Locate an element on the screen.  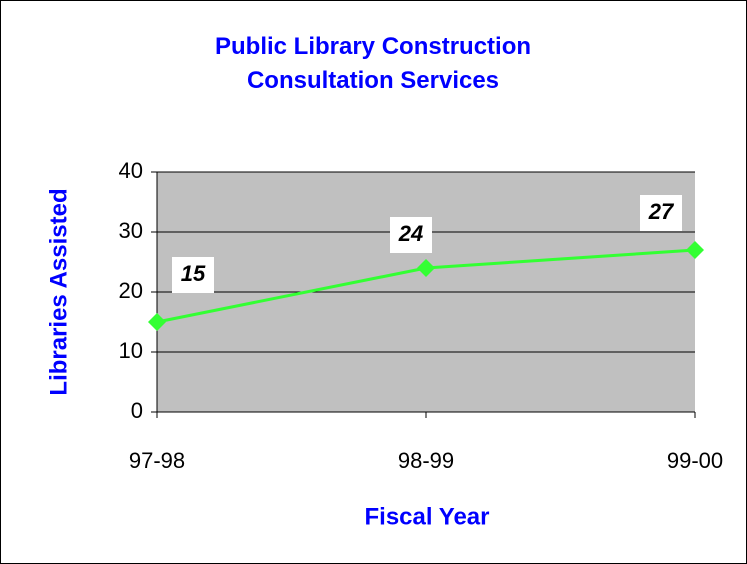
data-label: 15 is located at coordinates (193, 273).